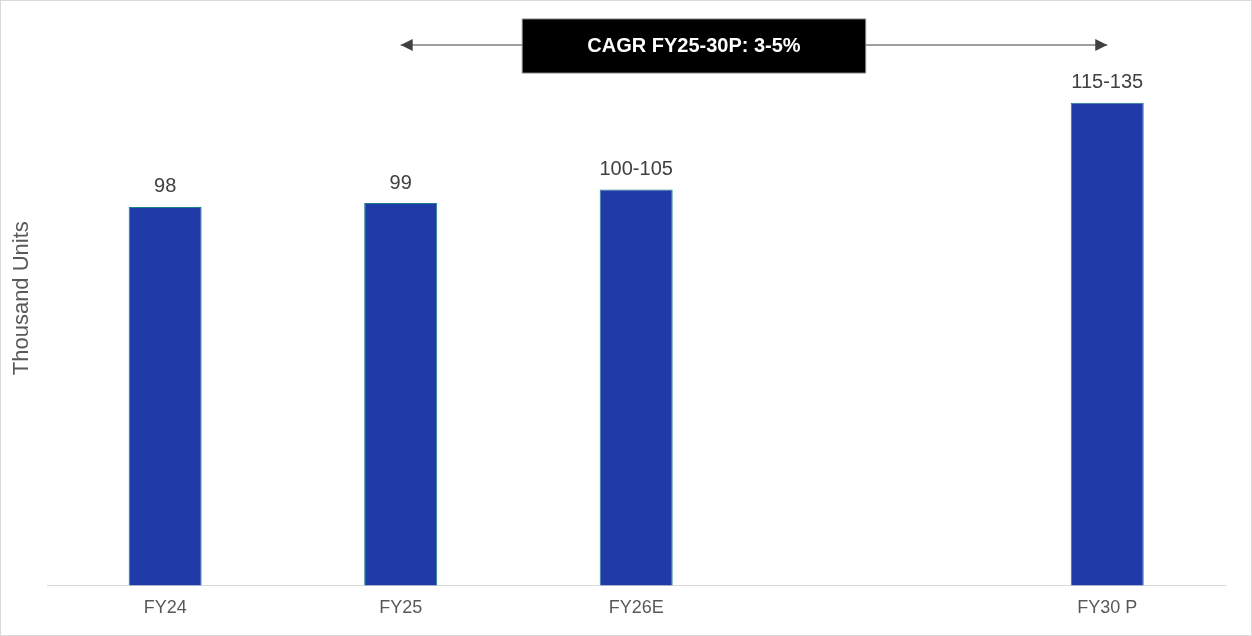 Image resolution: width=1252 pixels, height=636 pixels. Describe the element at coordinates (1107, 81) in the screenshot. I see `data-label: 115-135` at that location.